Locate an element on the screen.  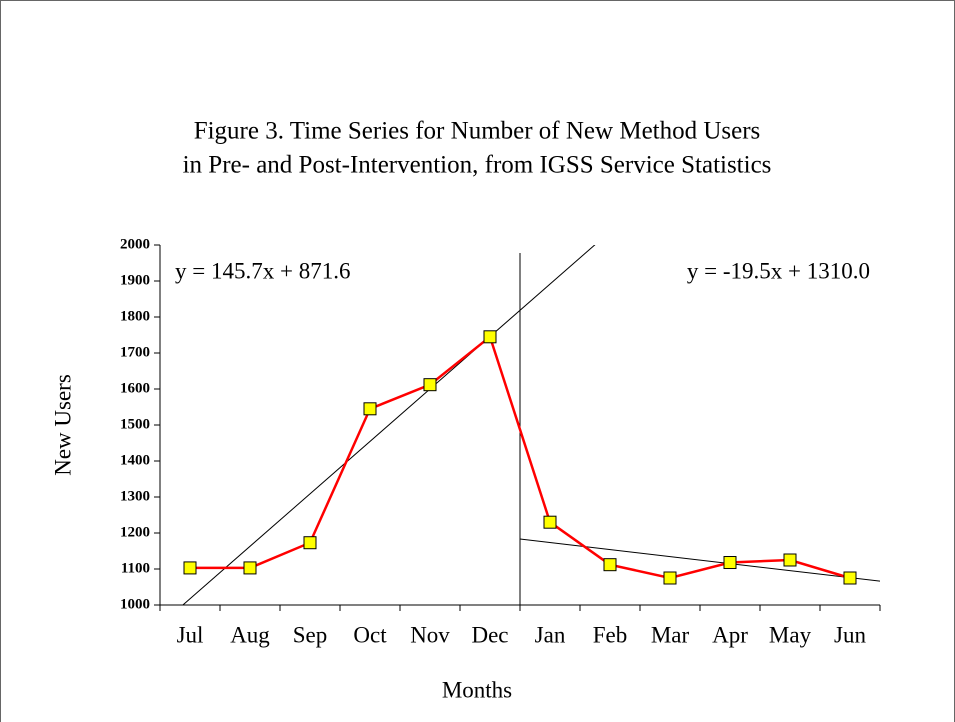
trendline is located at coordinates (699, 560).